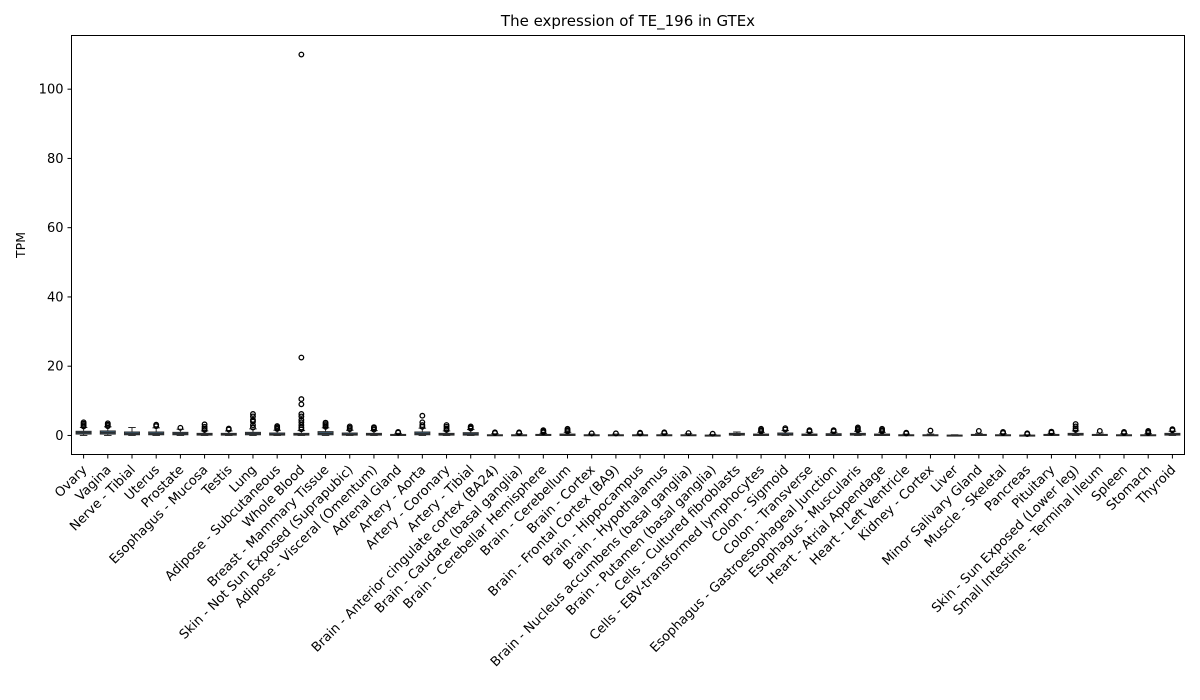  Describe the element at coordinates (55, 367) in the screenshot. I see `y-tick-label: 20` at that location.